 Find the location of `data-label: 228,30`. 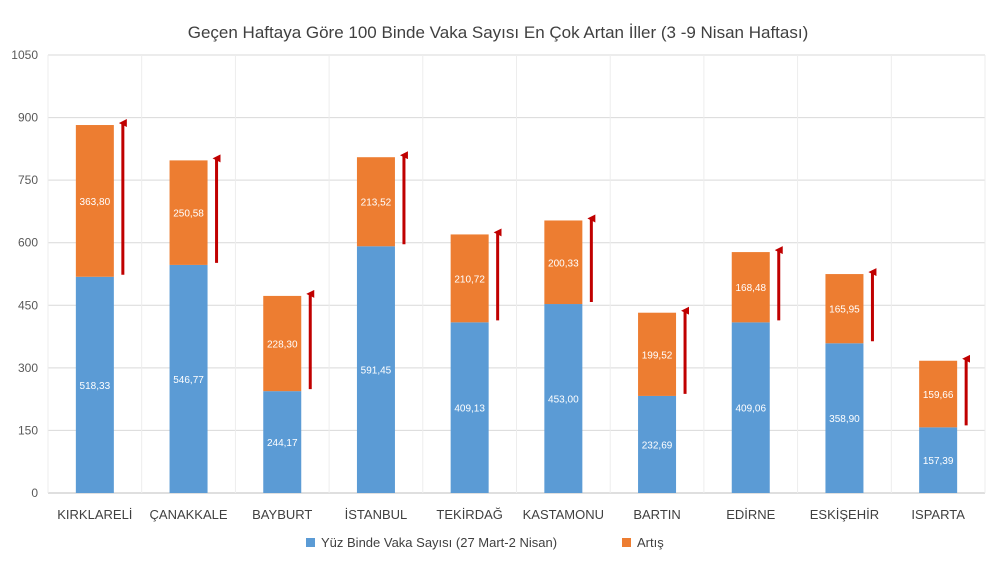

data-label: 228,30 is located at coordinates (282, 345).